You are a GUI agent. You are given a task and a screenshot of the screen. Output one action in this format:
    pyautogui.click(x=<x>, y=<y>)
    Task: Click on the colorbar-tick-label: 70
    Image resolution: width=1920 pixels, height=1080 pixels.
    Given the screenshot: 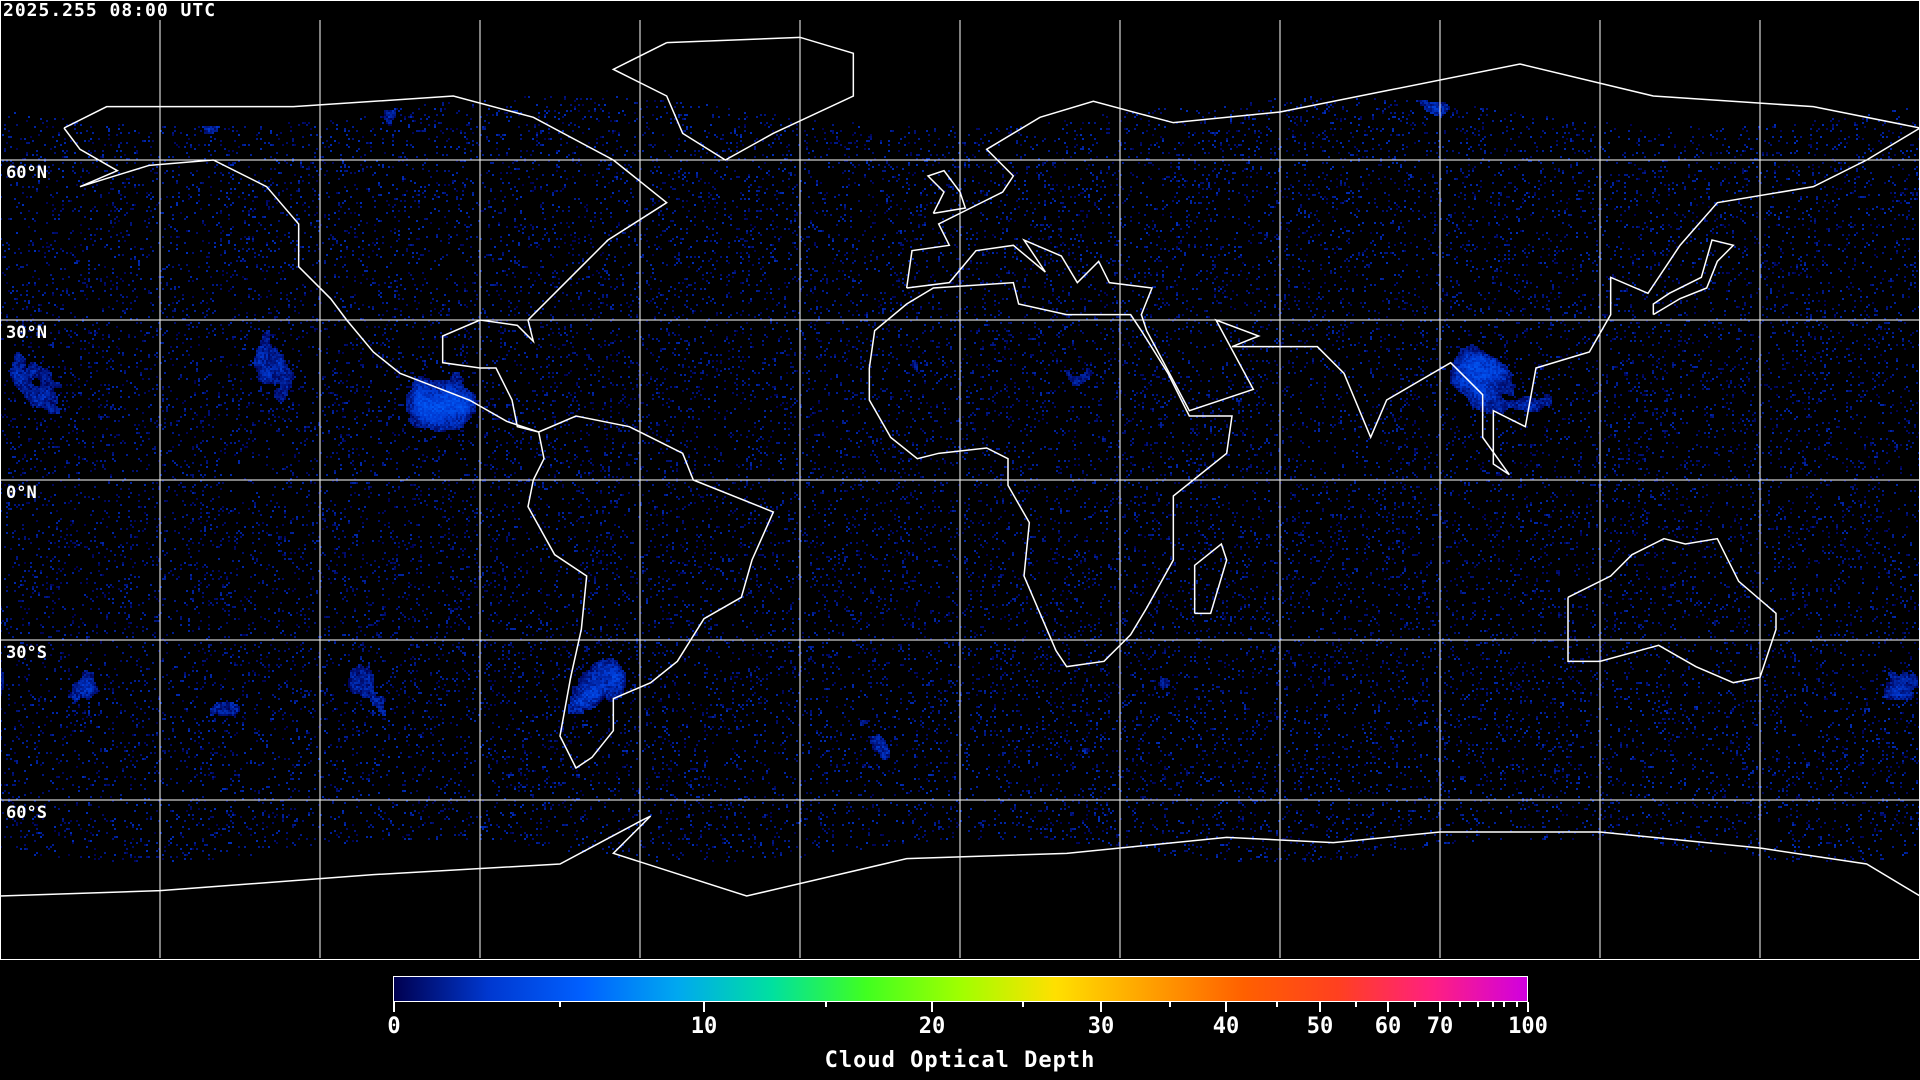 What is the action you would take?
    pyautogui.click(x=1440, y=1026)
    